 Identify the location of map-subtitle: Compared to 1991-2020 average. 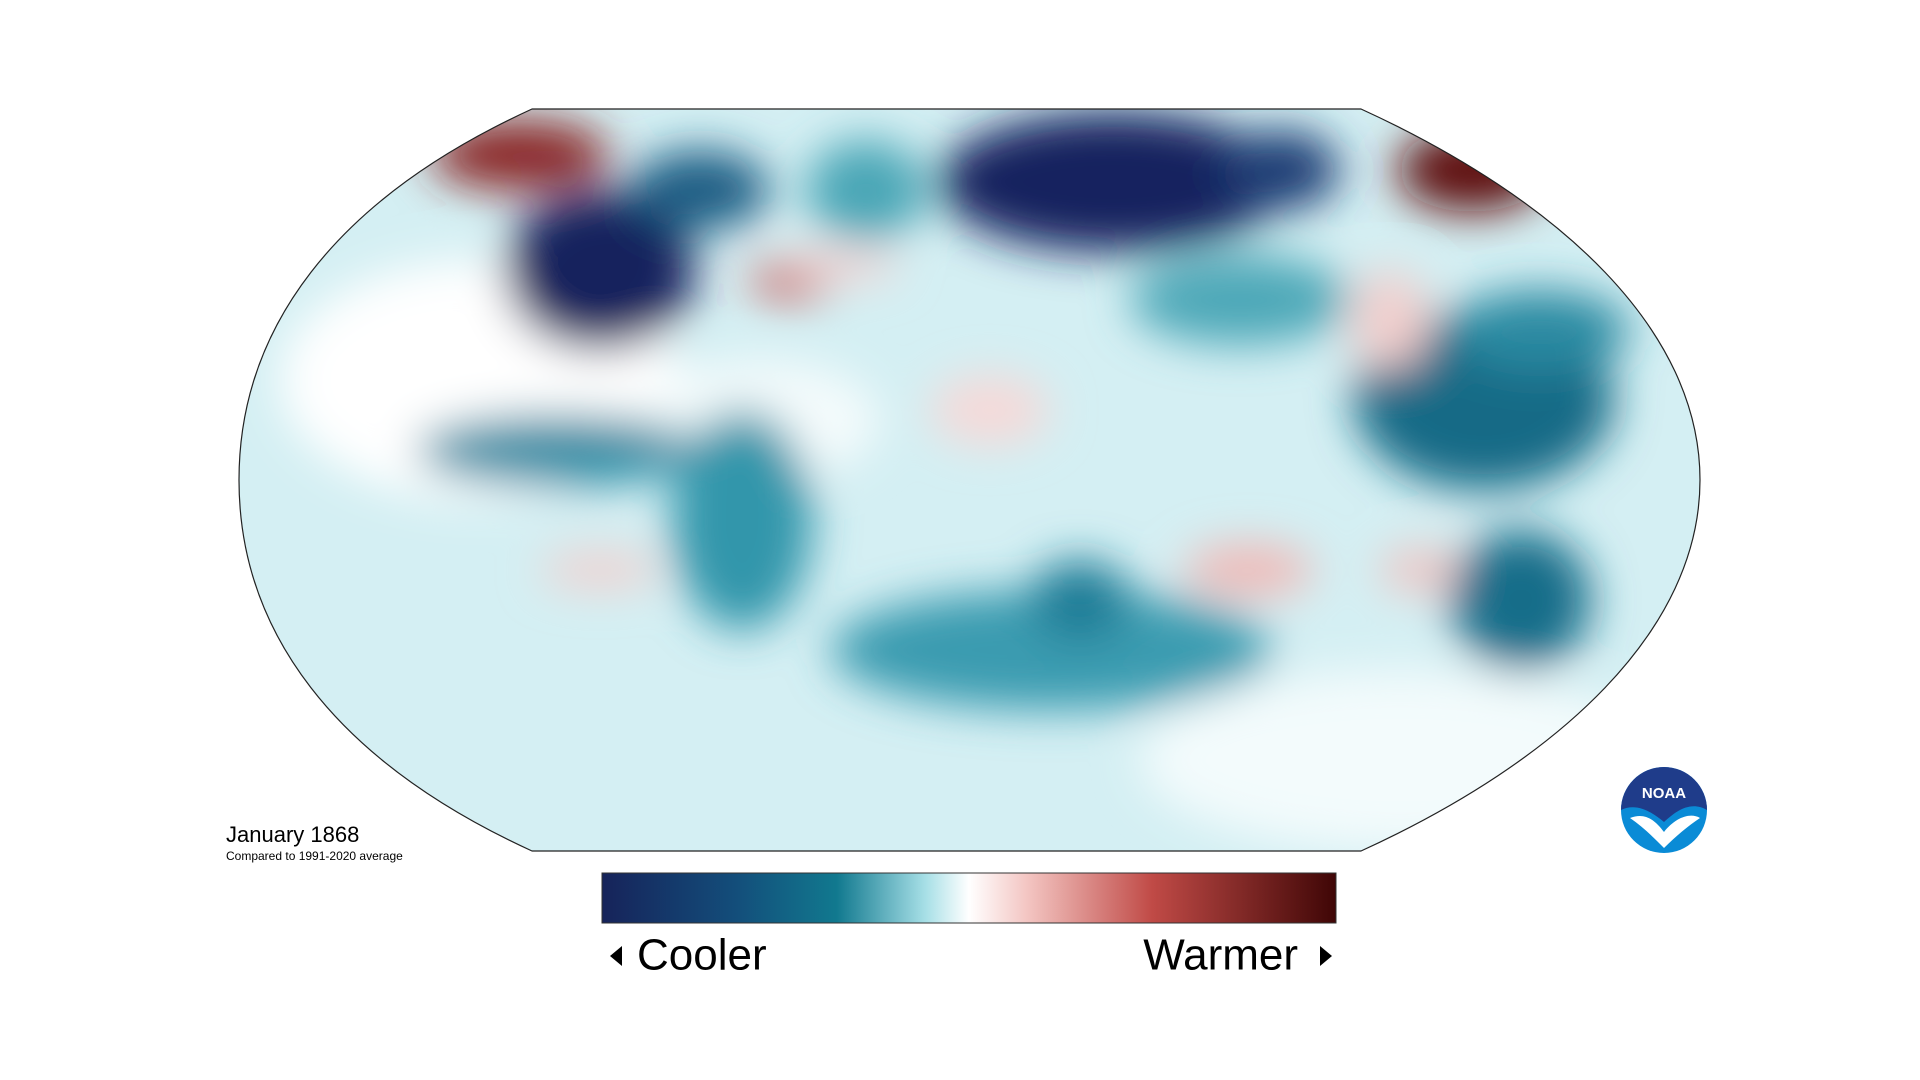
(314, 856).